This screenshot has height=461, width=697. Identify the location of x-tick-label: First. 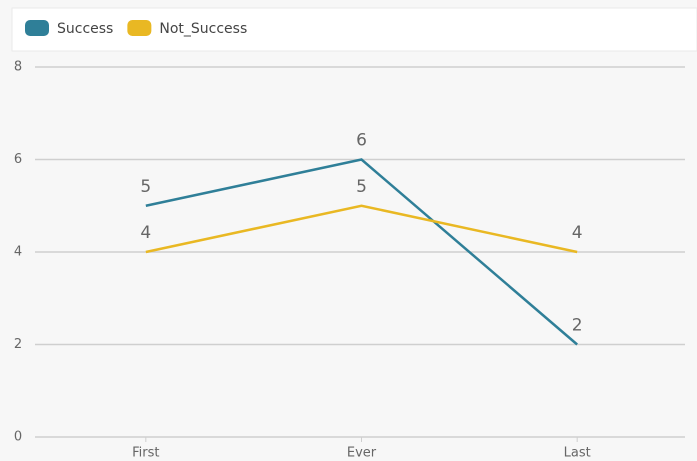
(145, 453).